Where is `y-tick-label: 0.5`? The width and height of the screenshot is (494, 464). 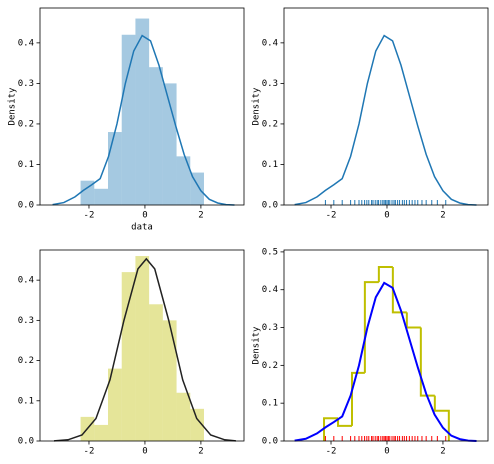
y-tick-label: 0.5 is located at coordinates (270, 252).